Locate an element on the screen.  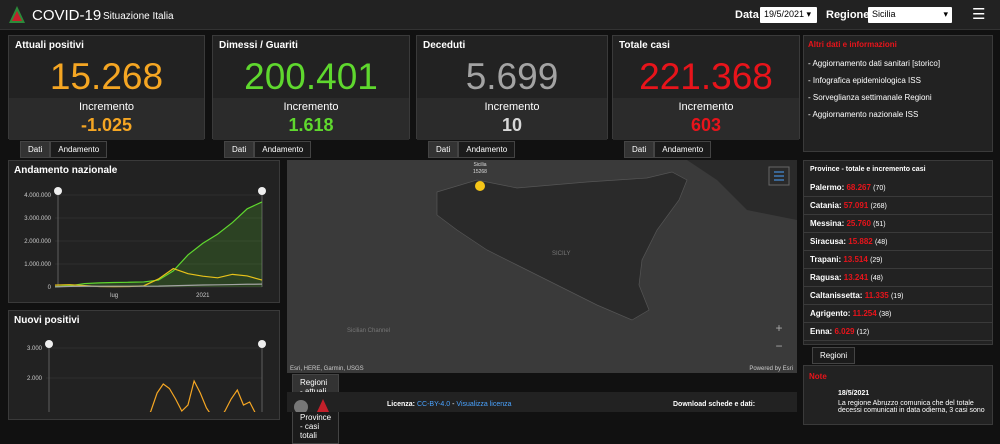
province-total: 13.241 is located at coordinates (856, 277).